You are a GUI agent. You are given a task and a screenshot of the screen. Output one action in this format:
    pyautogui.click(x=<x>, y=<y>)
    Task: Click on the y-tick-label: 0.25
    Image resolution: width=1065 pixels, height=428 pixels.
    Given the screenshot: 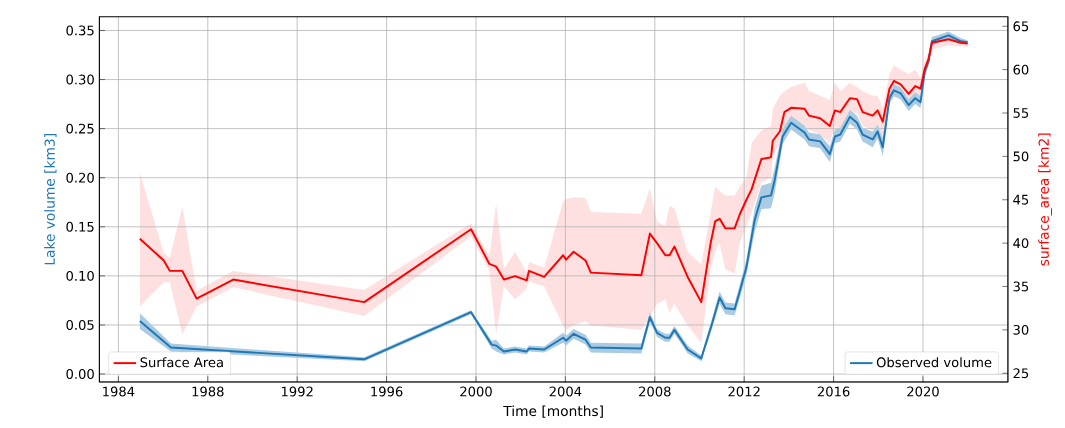 What is the action you would take?
    pyautogui.click(x=80, y=128)
    